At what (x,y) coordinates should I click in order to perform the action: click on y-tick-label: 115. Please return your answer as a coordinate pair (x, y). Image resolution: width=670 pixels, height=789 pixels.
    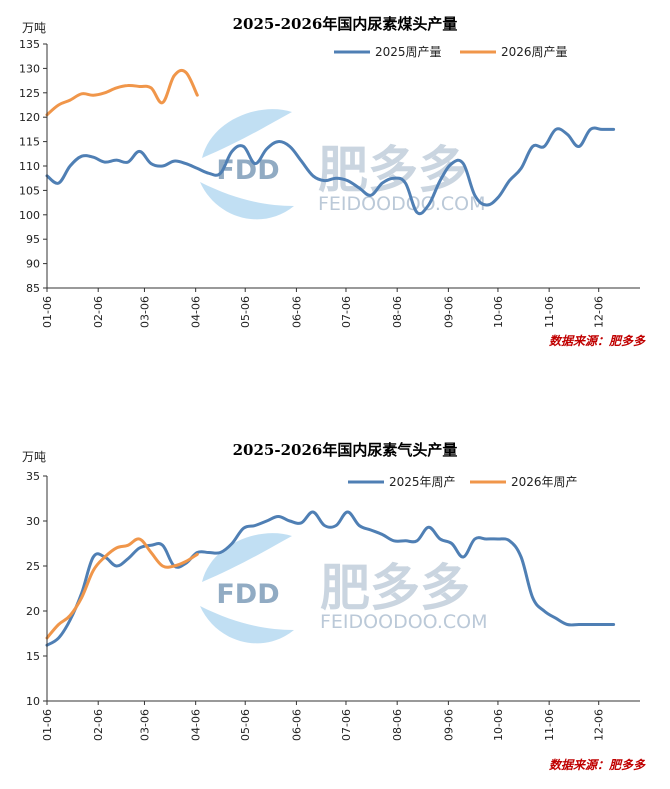
    Looking at the image, I should click on (29, 142).